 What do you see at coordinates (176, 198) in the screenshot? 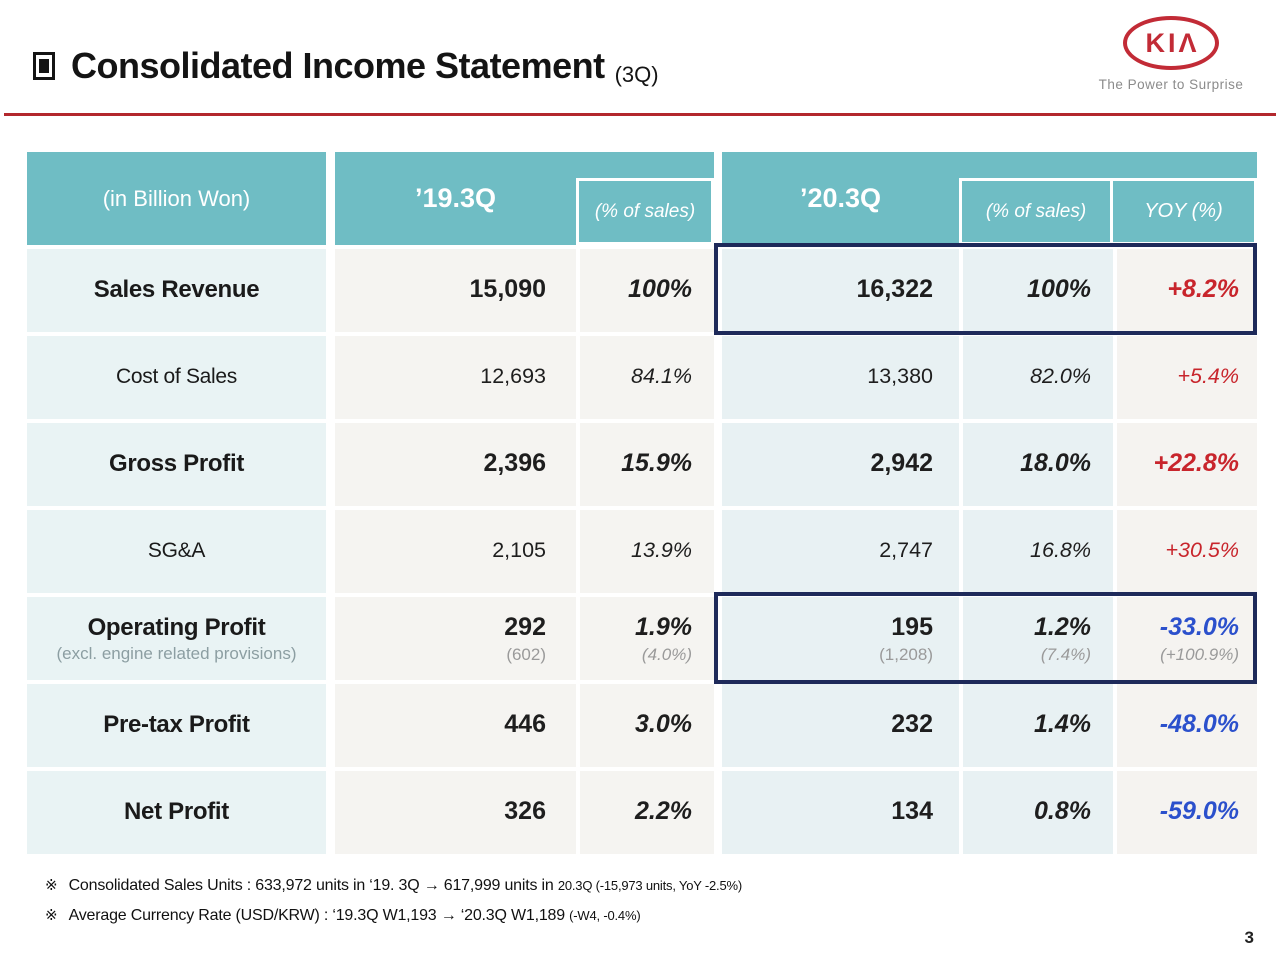
I see `header-unit-label: (in Billion Won)` at bounding box center [176, 198].